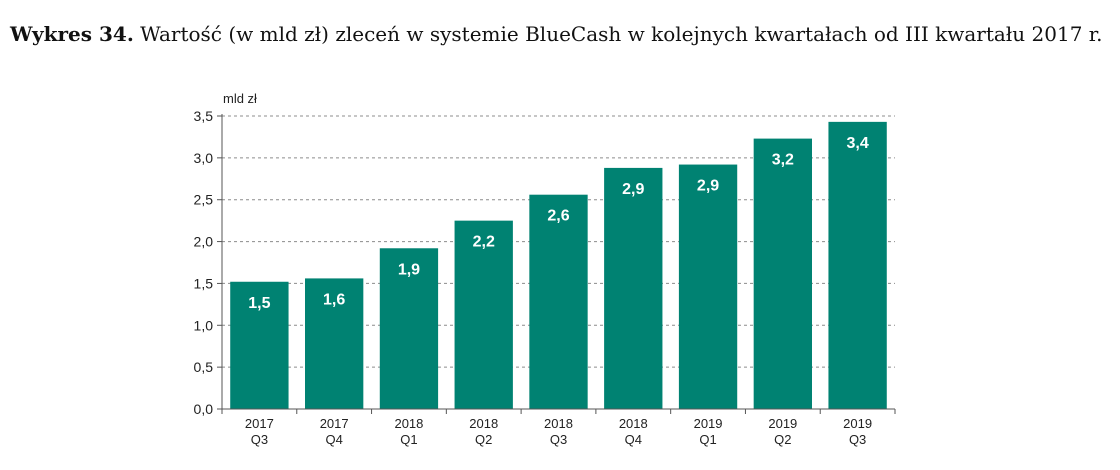  What do you see at coordinates (558, 216) in the screenshot?
I see `data-label: 2,6` at bounding box center [558, 216].